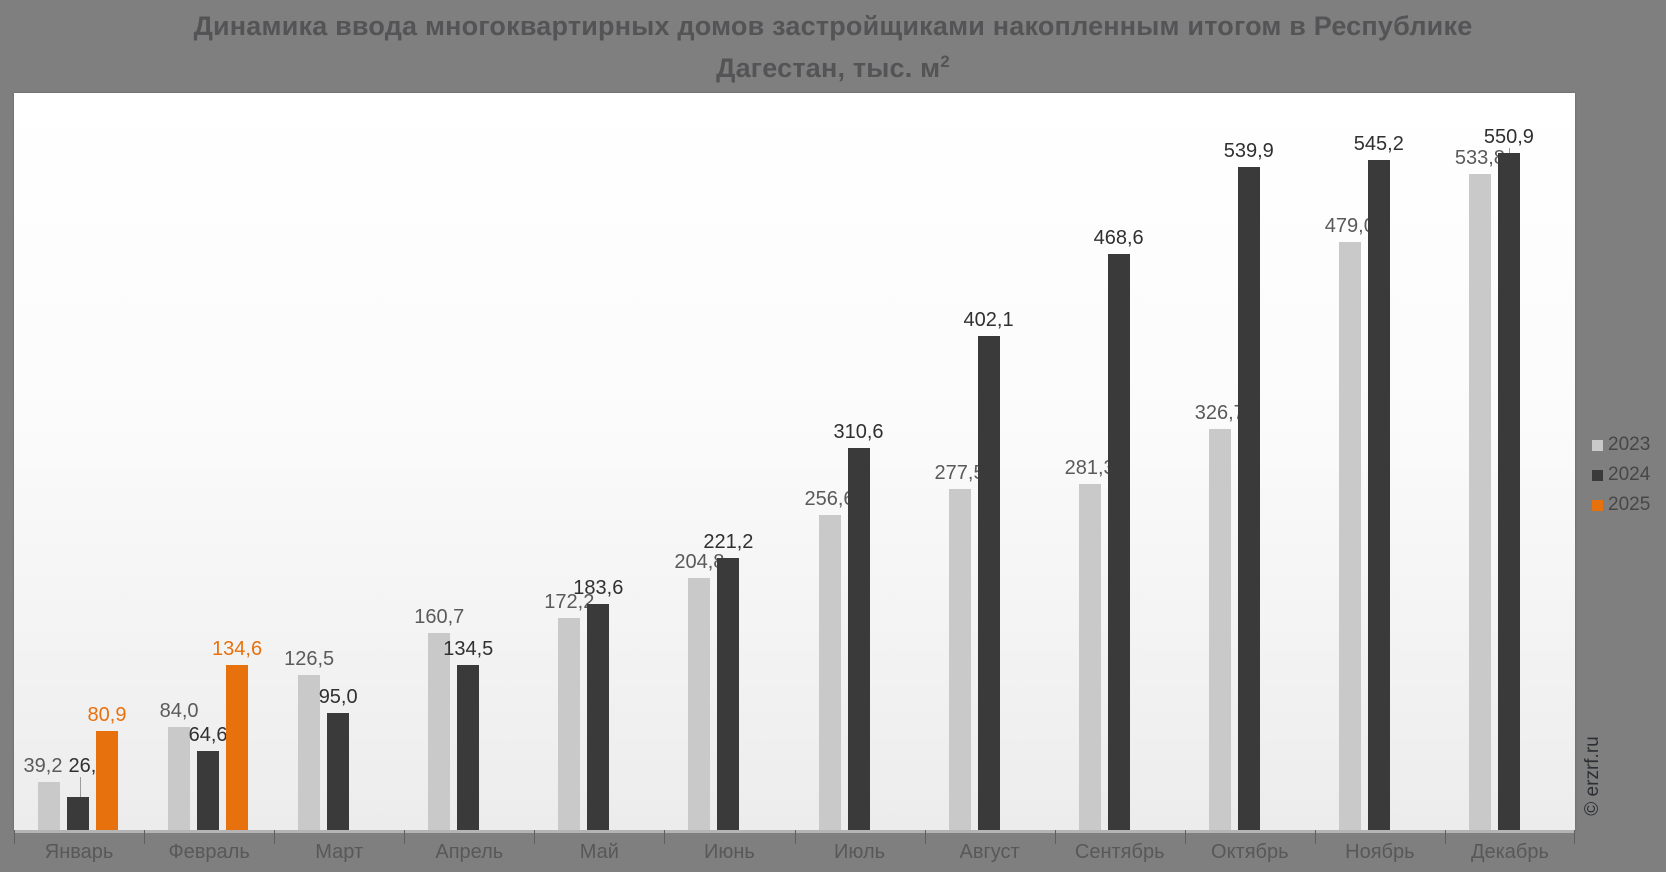  What do you see at coordinates (858, 432) in the screenshot?
I see `bar-label-2024-Июль: 310,6` at bounding box center [858, 432].